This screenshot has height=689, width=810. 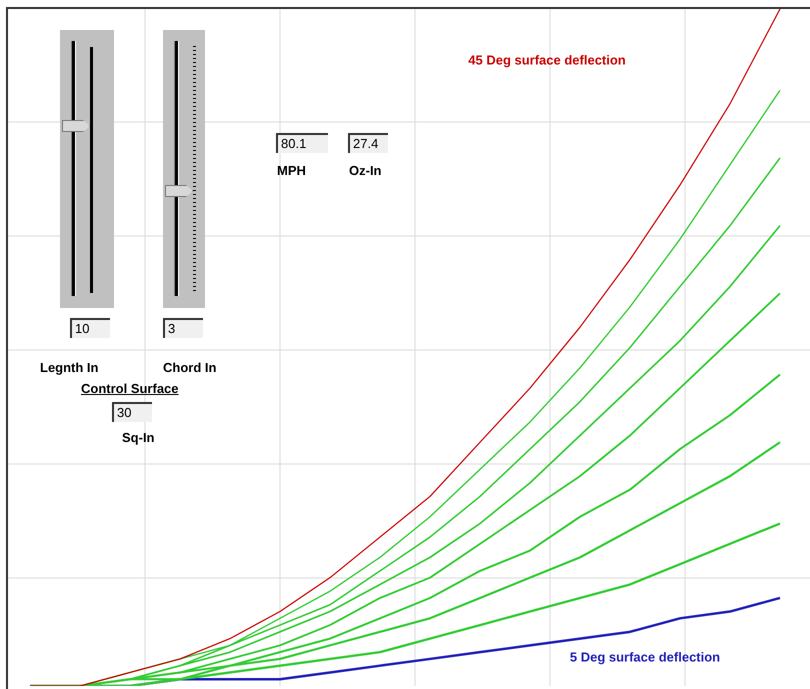 What do you see at coordinates (293, 143) in the screenshot?
I see `annotation: 80.1` at bounding box center [293, 143].